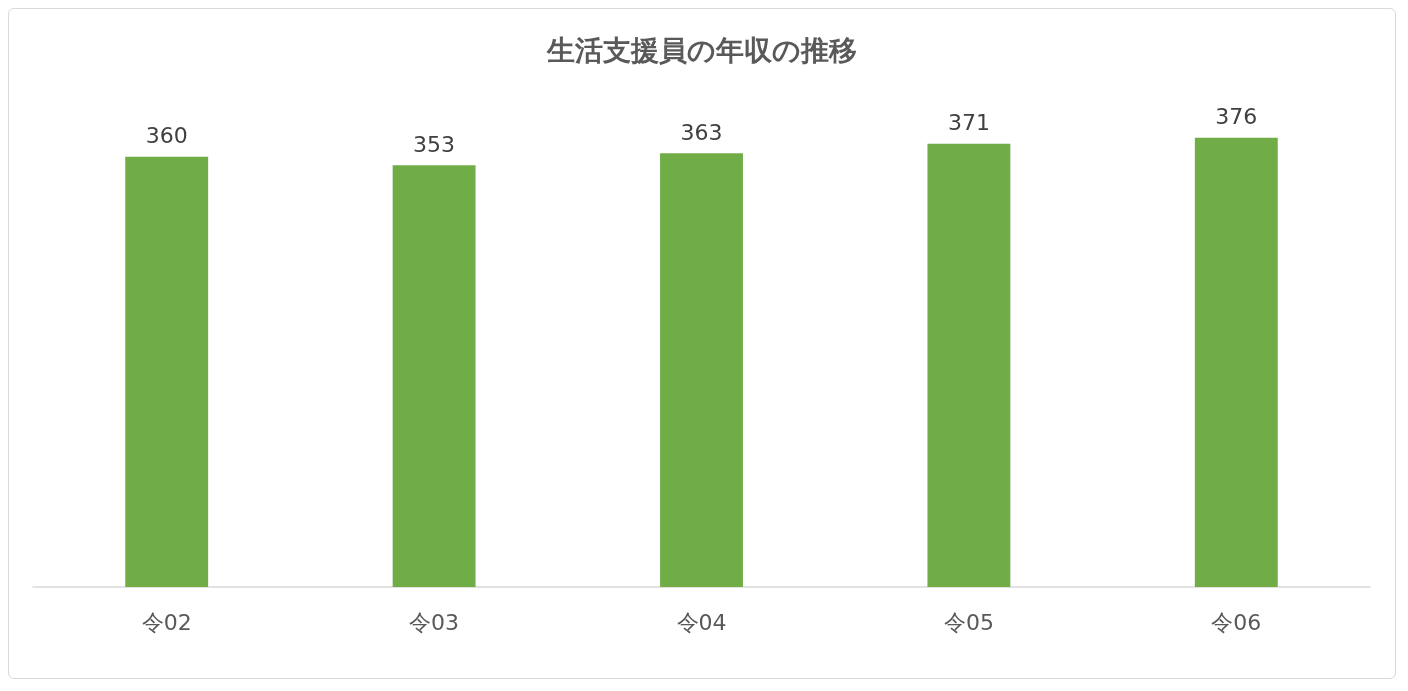 This screenshot has height=691, width=1408. I want to click on data-label: 360, so click(166, 136).